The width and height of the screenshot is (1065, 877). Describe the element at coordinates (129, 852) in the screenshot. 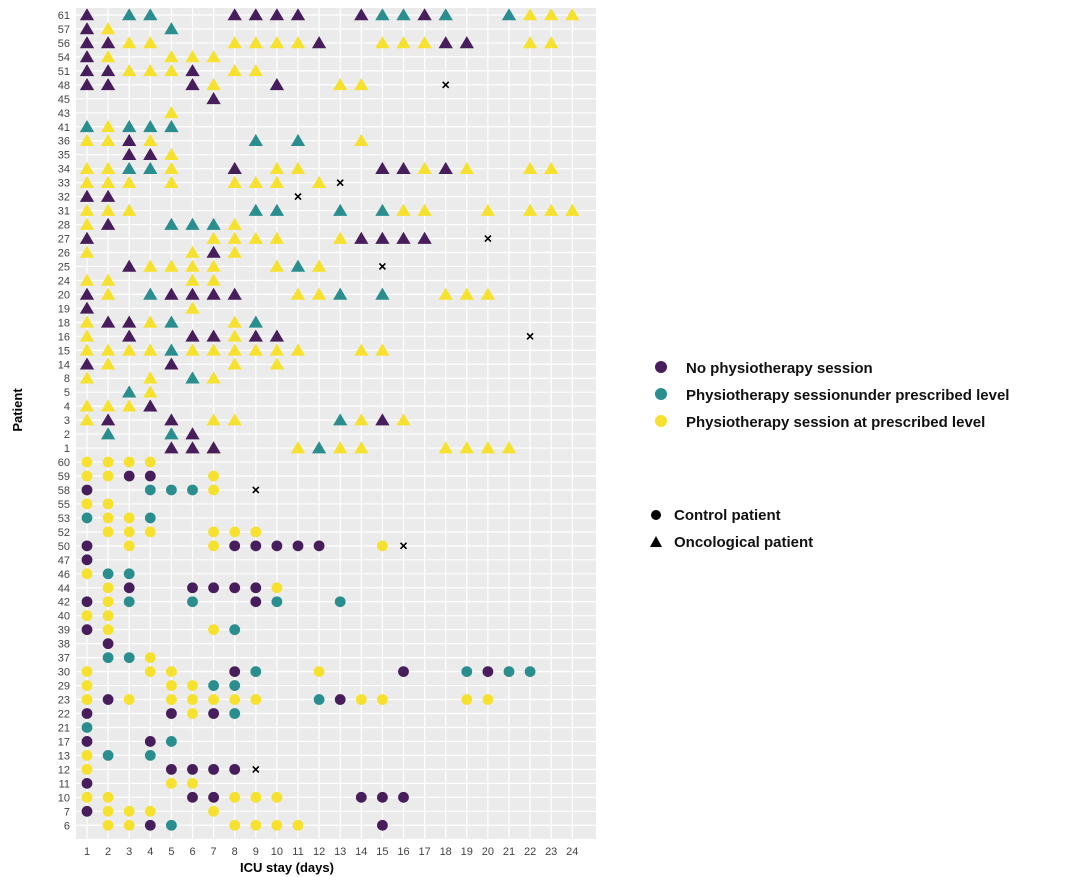

I see `x-tick-label: 3` at that location.